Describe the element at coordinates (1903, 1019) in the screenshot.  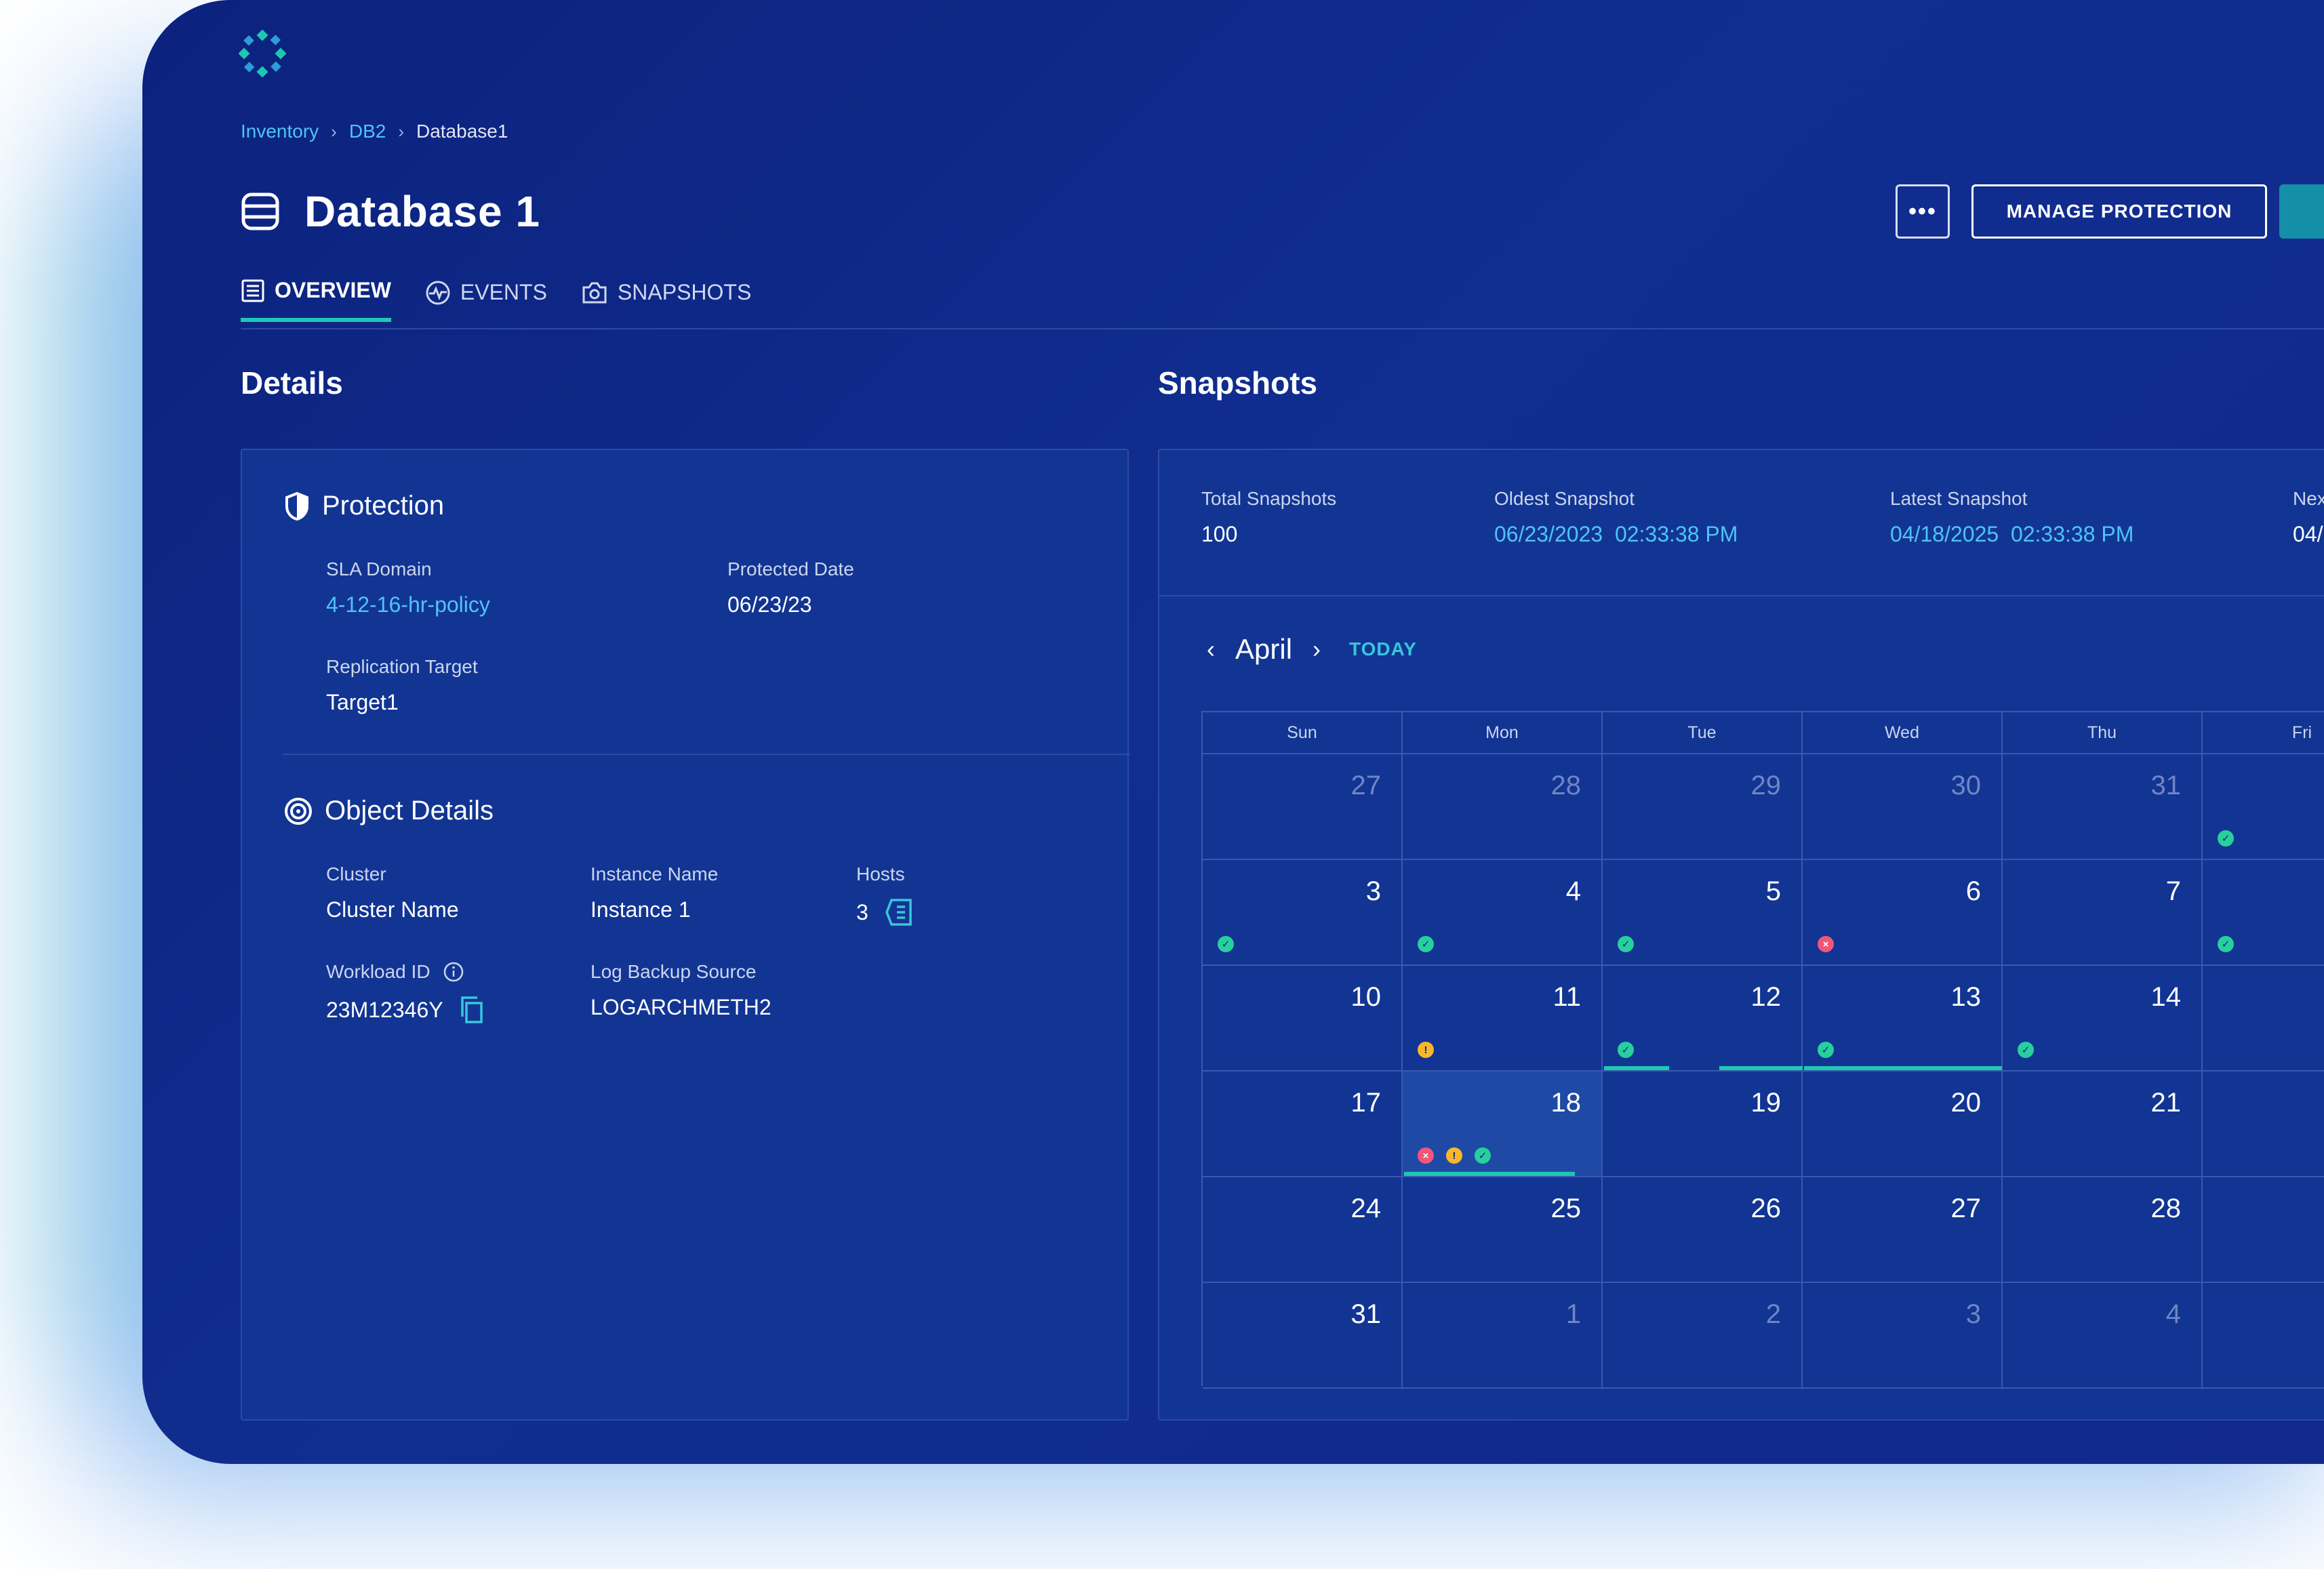
I see `calendar-day-cell: 13 ✓` at that location.